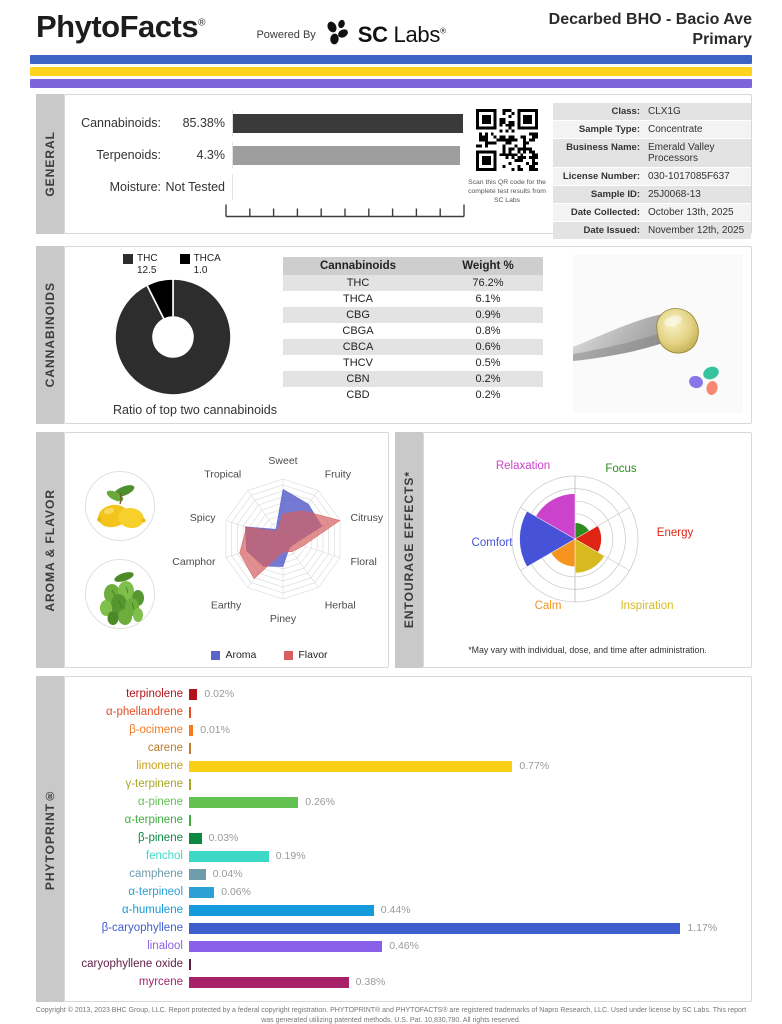  What do you see at coordinates (652, 111) in the screenshot?
I see `info-row: Class: CLX1G` at bounding box center [652, 111].